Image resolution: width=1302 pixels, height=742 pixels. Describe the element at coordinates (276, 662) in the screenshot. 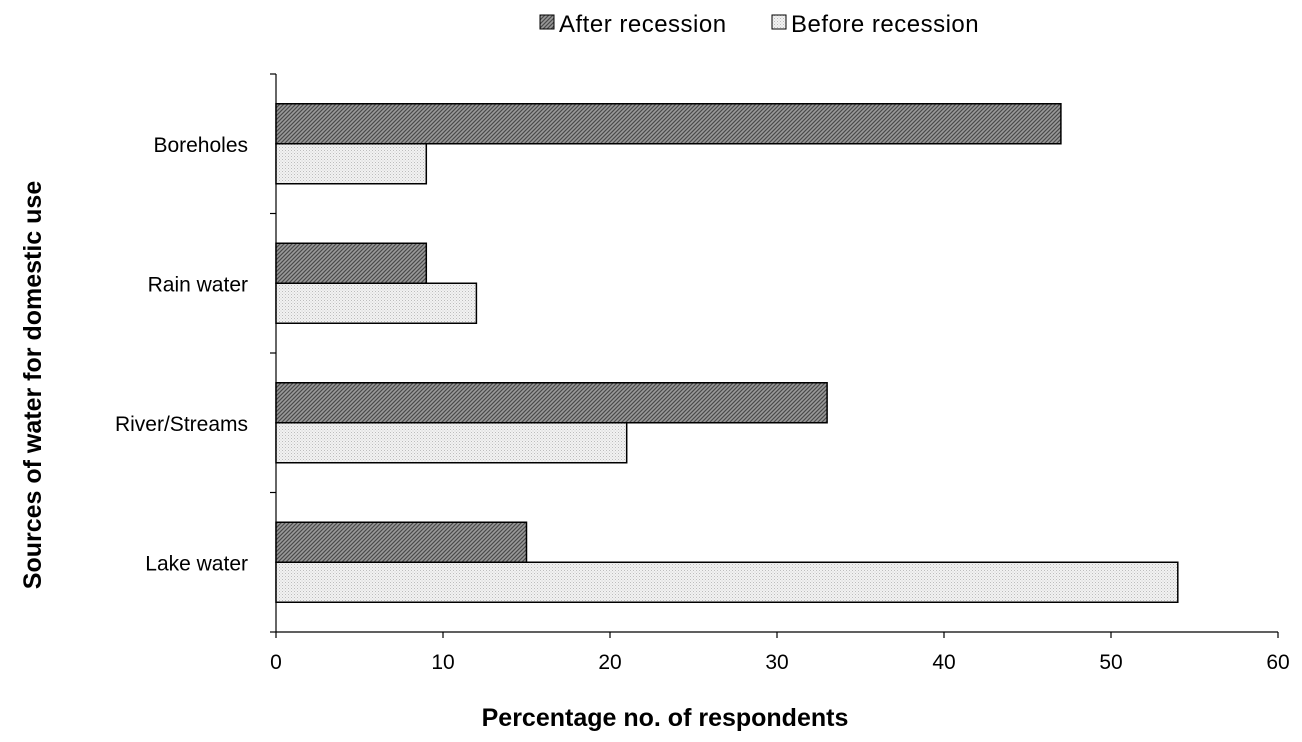

I see `x-tick-label: 0` at that location.